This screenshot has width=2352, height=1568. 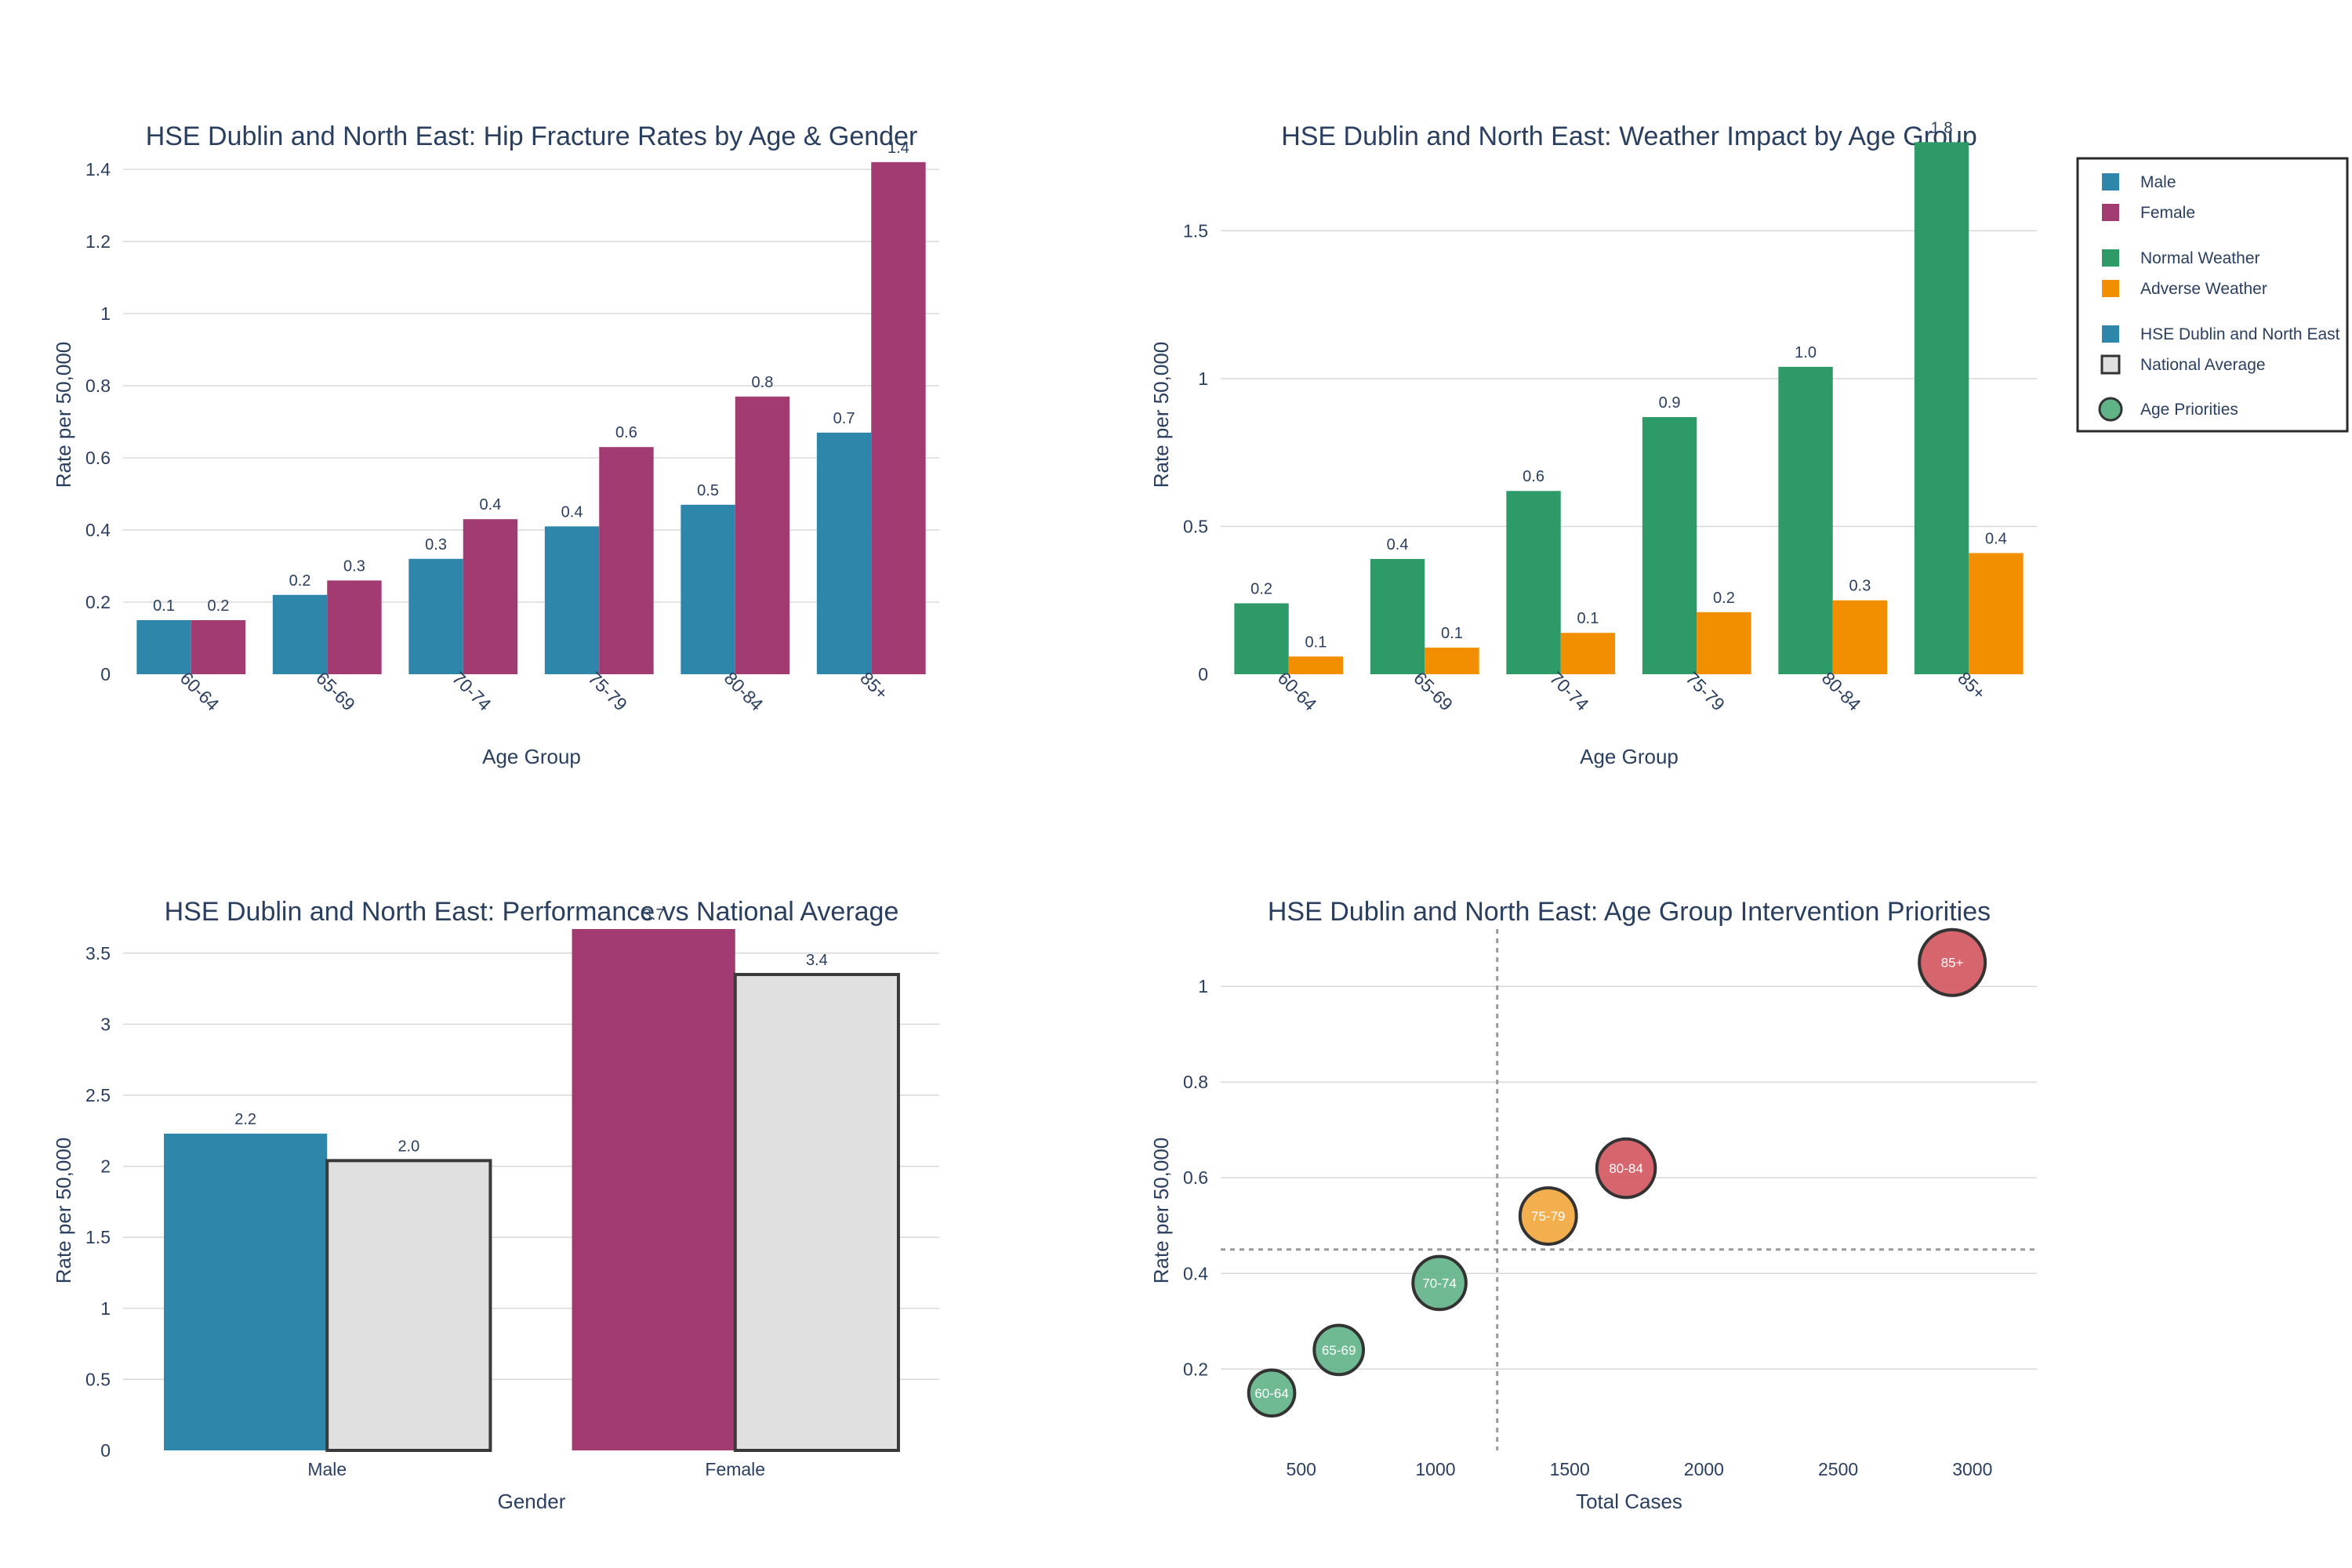 What do you see at coordinates (816, 1212) in the screenshot?
I see `bar-national-national-average-female` at bounding box center [816, 1212].